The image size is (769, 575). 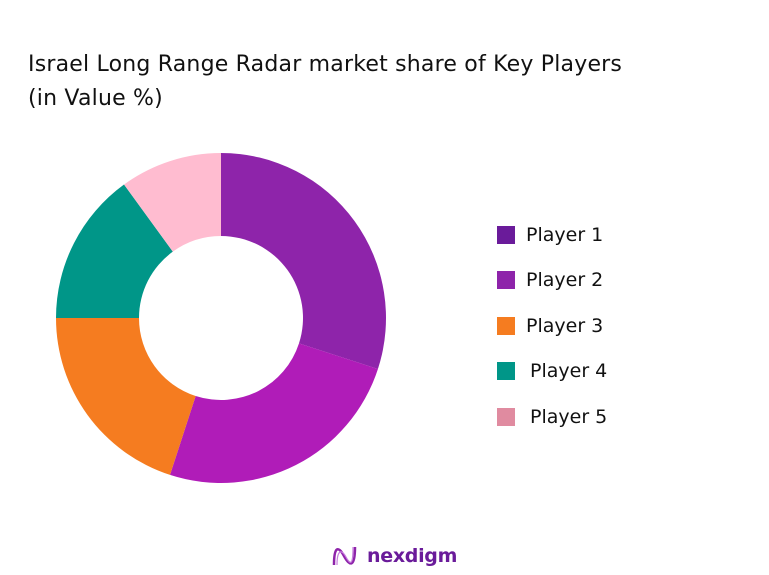 I want to click on legend-item-player-2: Player 2, so click(x=552, y=281).